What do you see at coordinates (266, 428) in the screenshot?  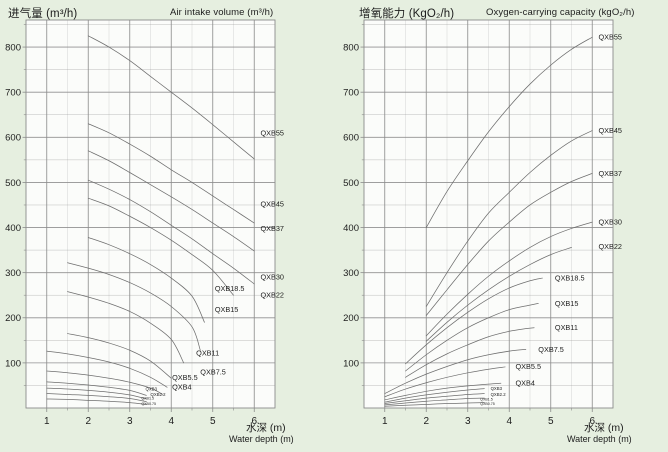 I see `xaxis-label-cn-air-intake: 水深 (m)` at bounding box center [266, 428].